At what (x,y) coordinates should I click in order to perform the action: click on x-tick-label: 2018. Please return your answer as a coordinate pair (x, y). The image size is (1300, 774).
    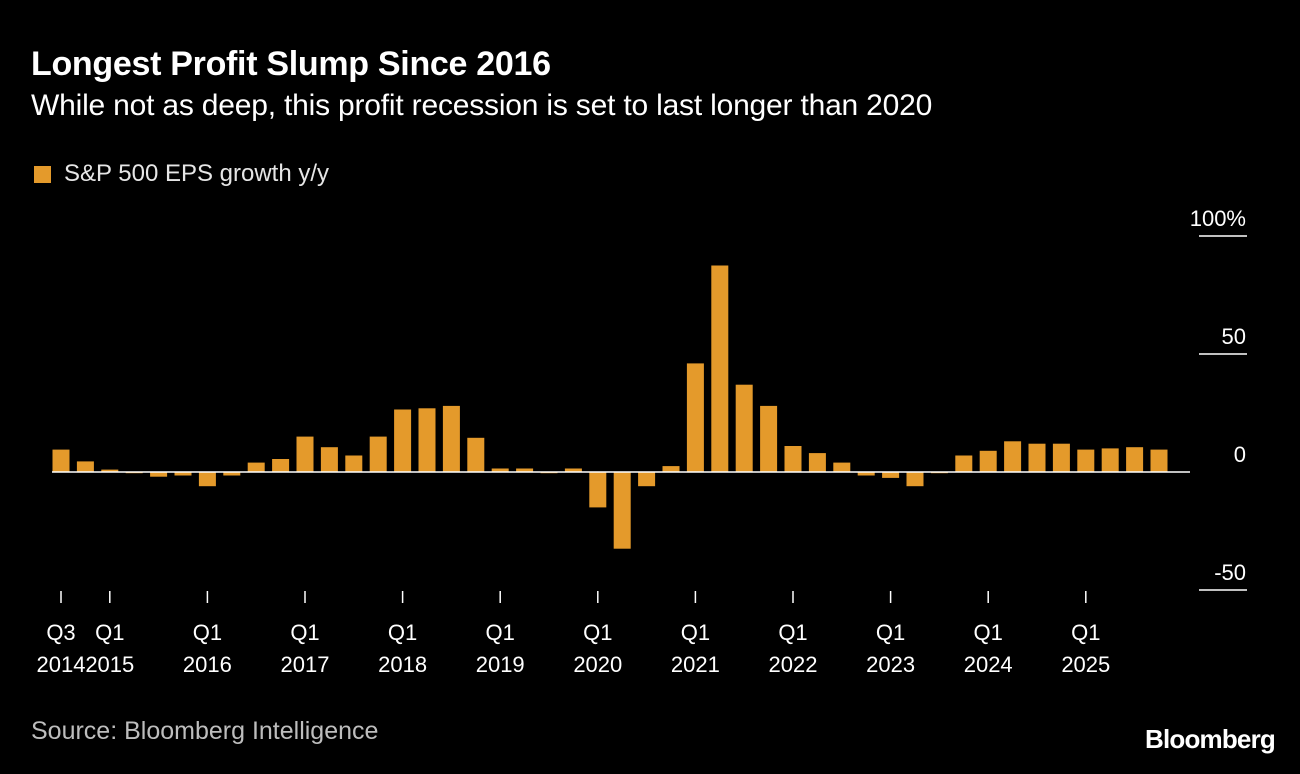
    Looking at the image, I should click on (402, 664).